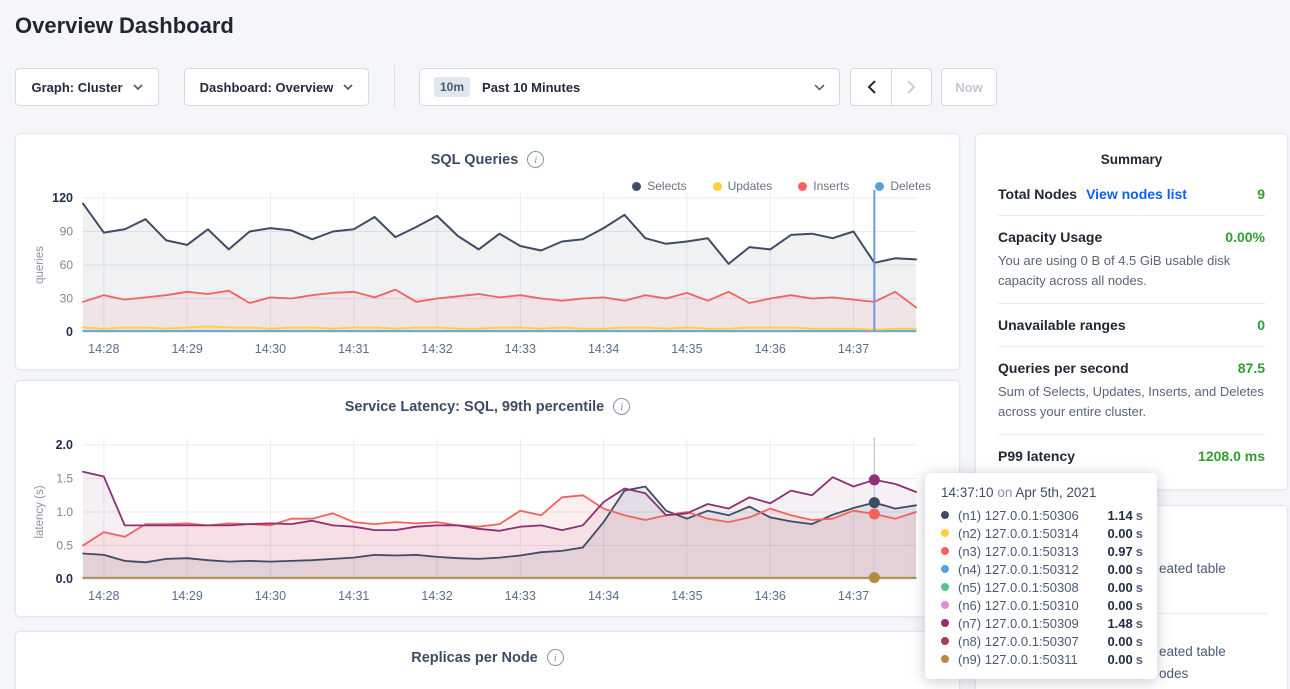 This screenshot has height=689, width=1290. Describe the element at coordinates (629, 87) in the screenshot. I see `time-range-dropdown: 10m Past 10 Minutes` at that location.